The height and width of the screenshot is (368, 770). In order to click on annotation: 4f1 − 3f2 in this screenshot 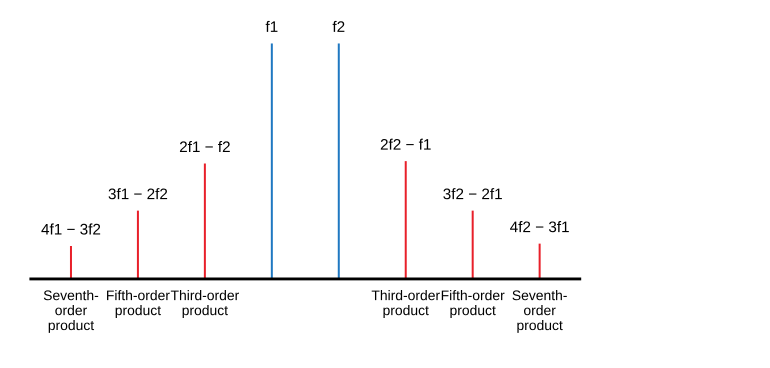, I will do `click(70, 229)`.